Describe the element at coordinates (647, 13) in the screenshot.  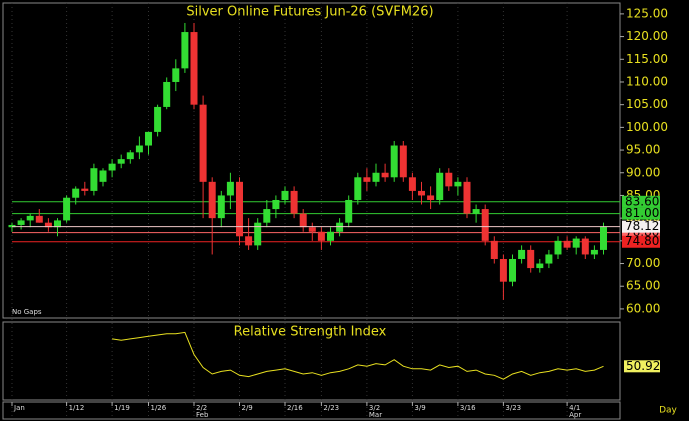
I see `y-tick-label: 125.00` at that location.